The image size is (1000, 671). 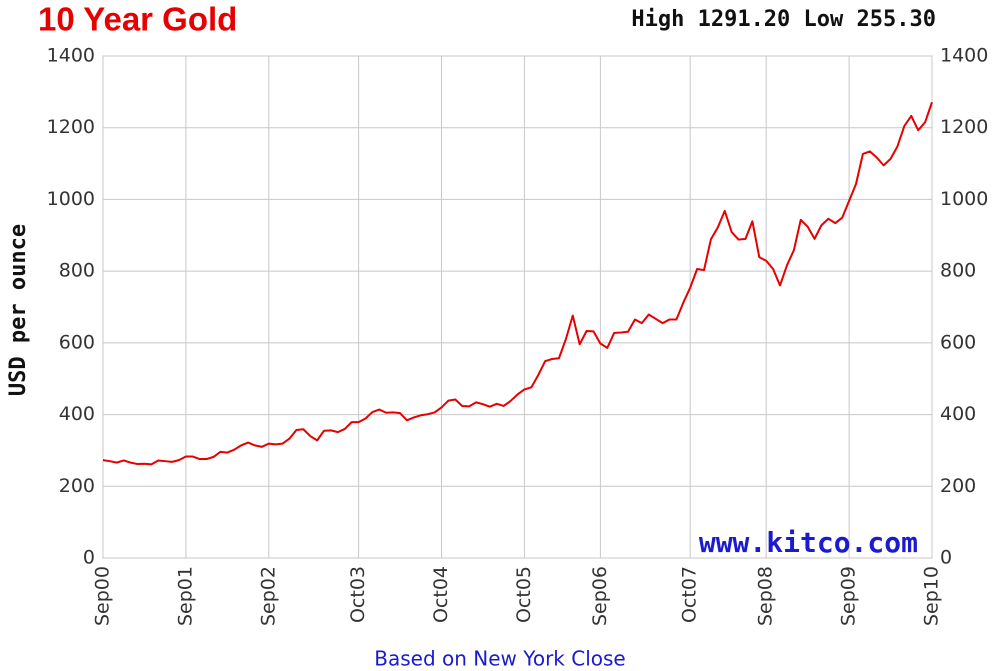 What do you see at coordinates (958, 486) in the screenshot?
I see `y-tick-label-right: 200` at bounding box center [958, 486].